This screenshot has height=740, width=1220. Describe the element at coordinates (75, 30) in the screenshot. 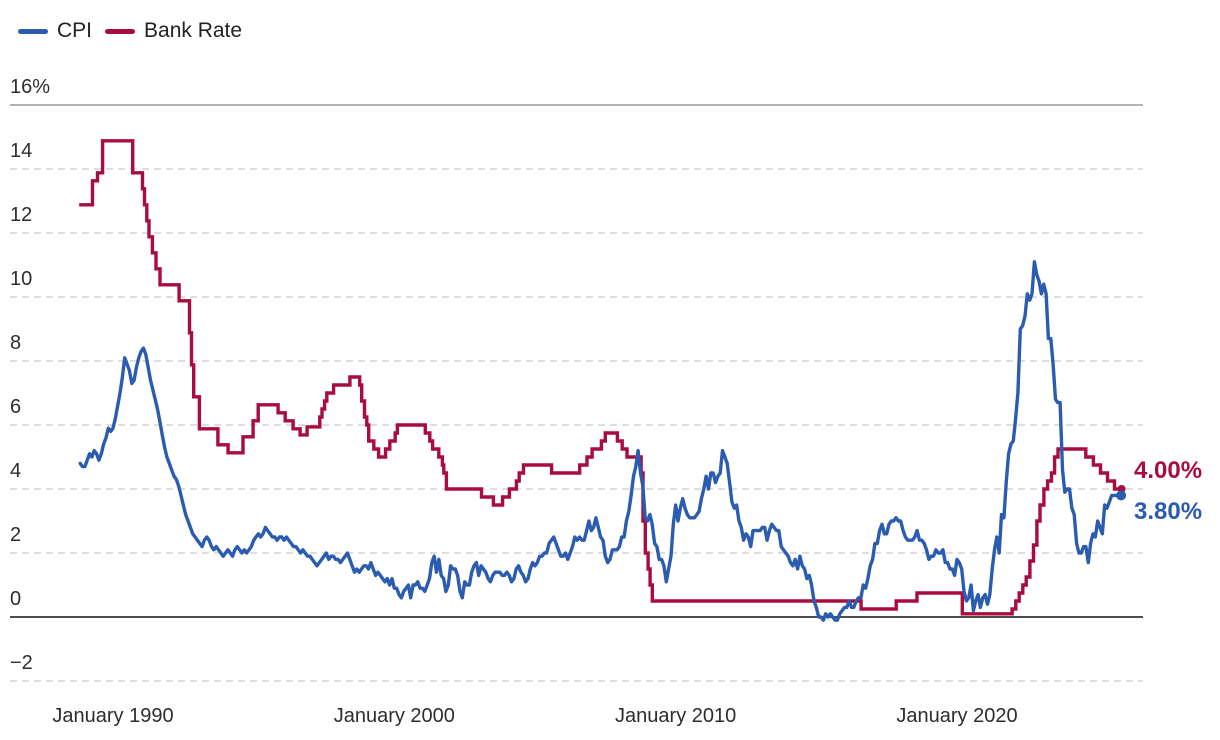

I see `cpi-legend-label: CPI` at that location.